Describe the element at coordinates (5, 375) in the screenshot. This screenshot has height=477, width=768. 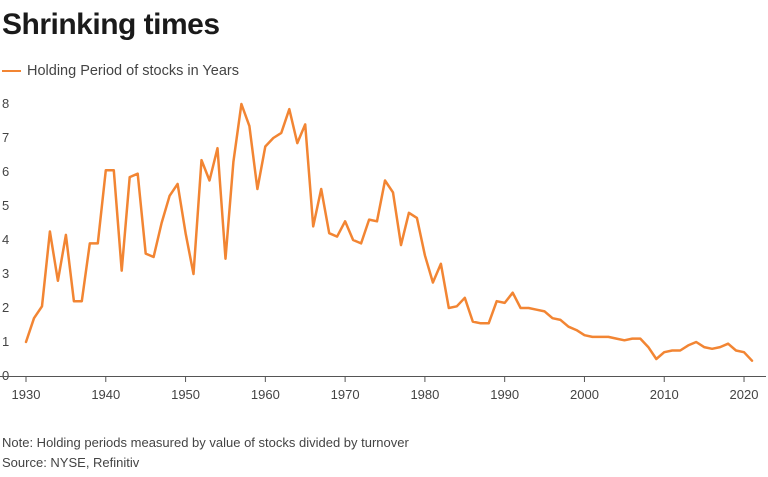
I see `y-tick-label: 0` at that location.